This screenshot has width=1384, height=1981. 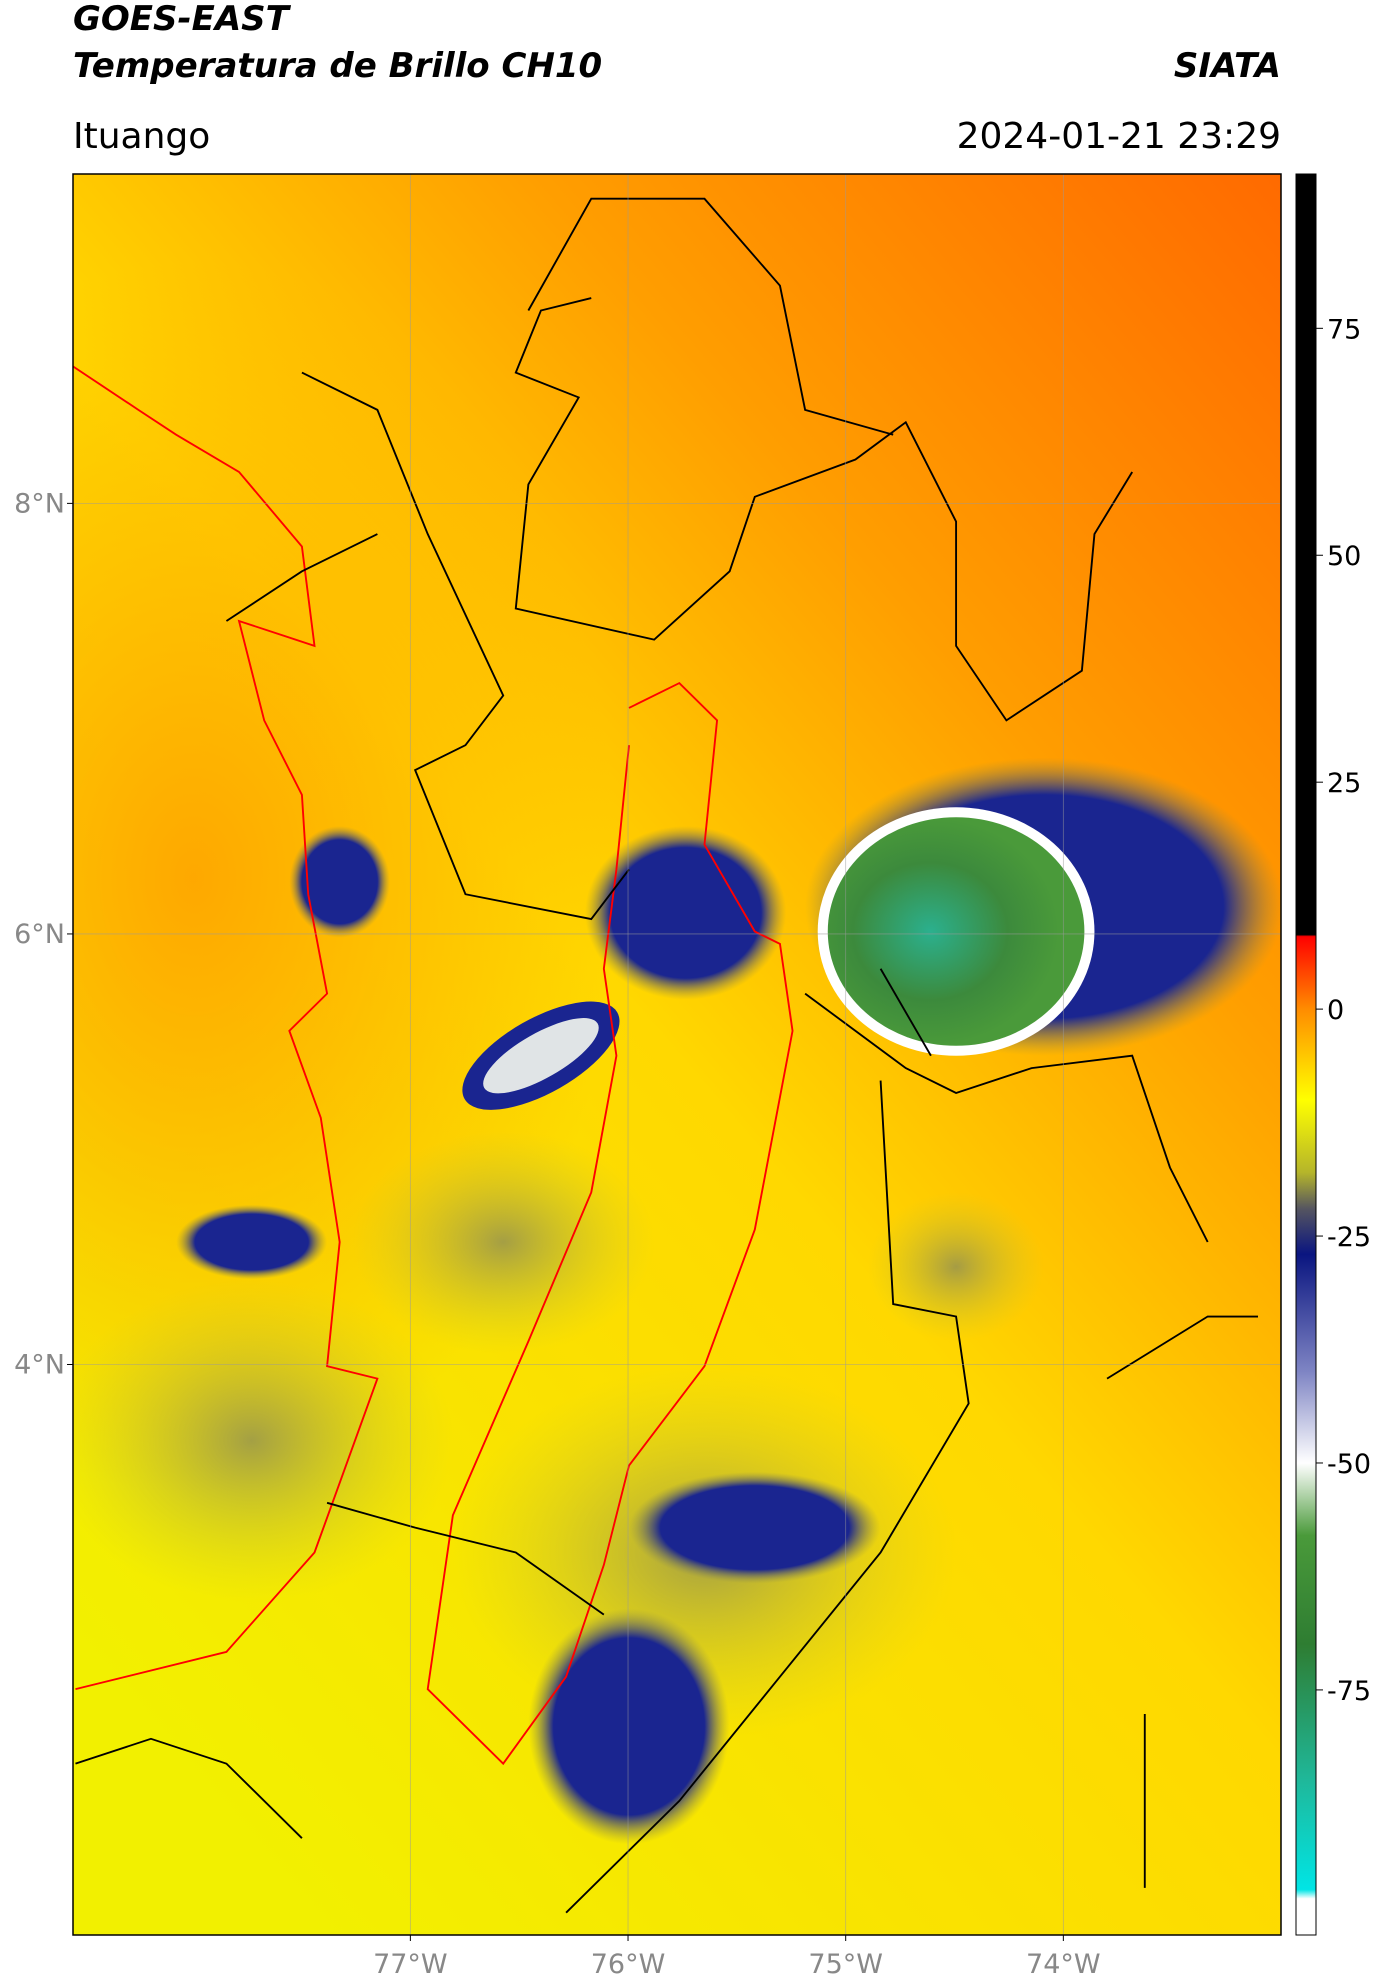 What do you see at coordinates (1344, 556) in the screenshot?
I see `colorbar-tick-label: 50` at bounding box center [1344, 556].